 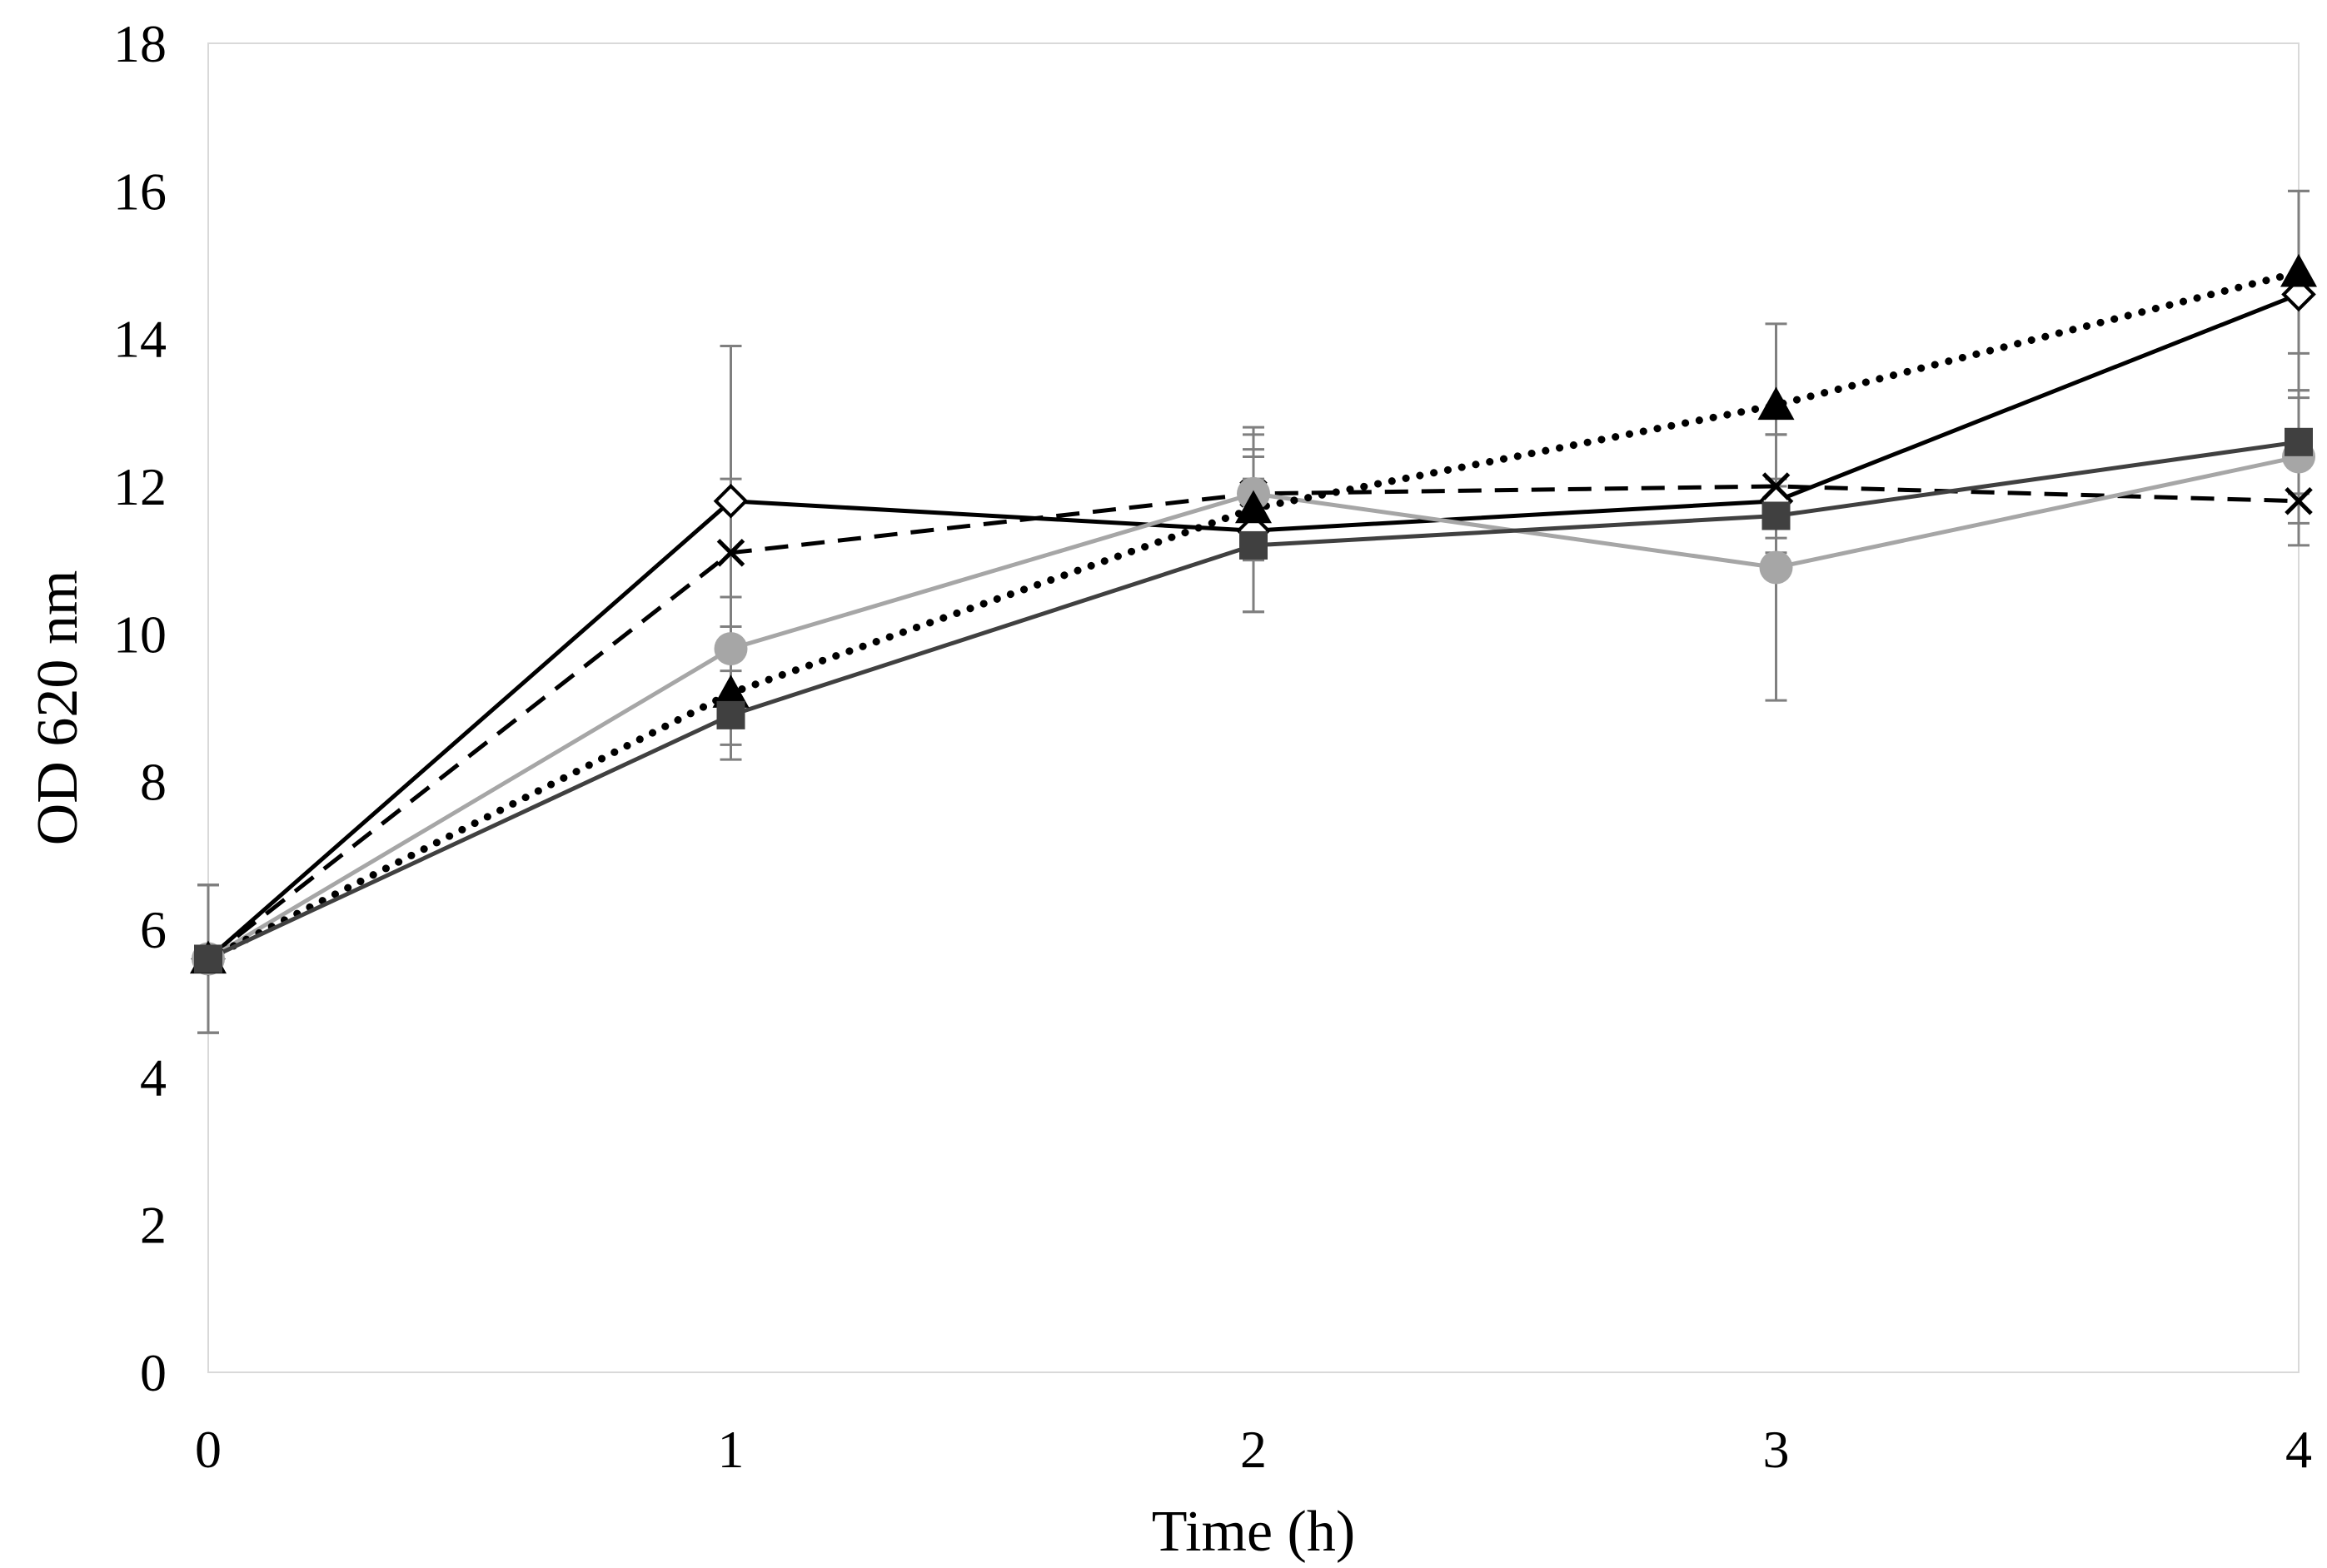 I want to click on x-tick-labels: 0 1 2 3 4, so click(x=1254, y=1450).